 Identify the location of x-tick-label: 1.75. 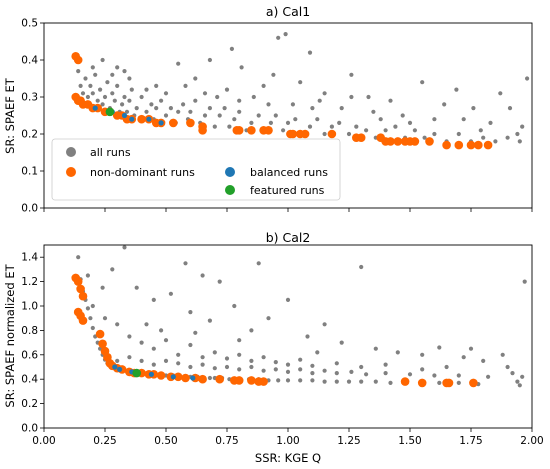
(470, 441).